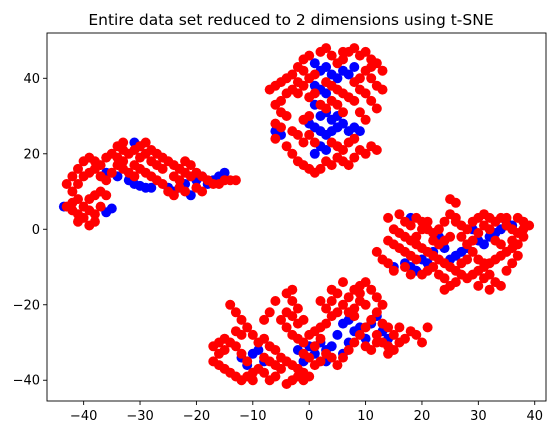 The image size is (554, 435). I want to click on x-tick-label: 30, so click(478, 416).